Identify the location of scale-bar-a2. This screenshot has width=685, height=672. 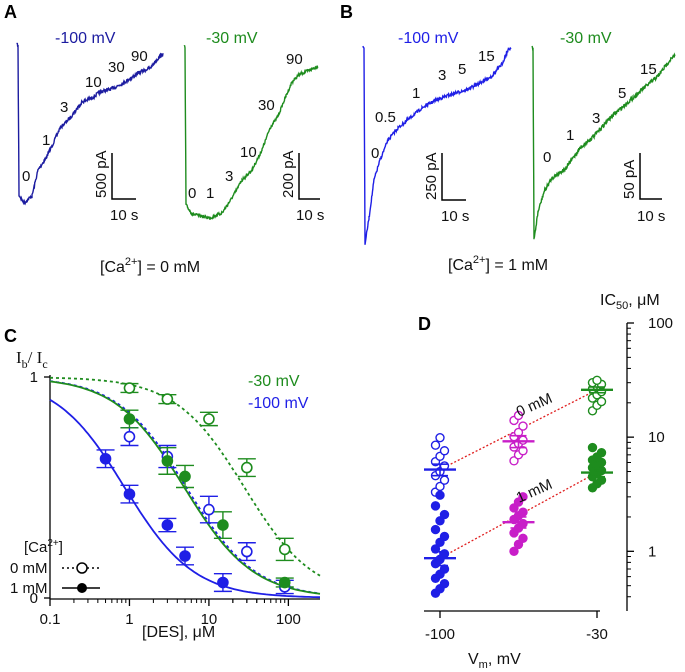
(309, 176).